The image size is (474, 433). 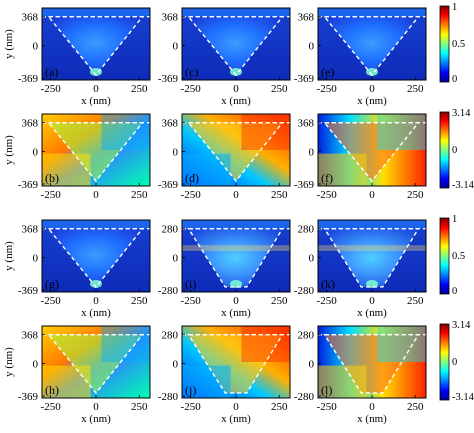 I want to click on panel-c: (c), so click(x=236, y=44).